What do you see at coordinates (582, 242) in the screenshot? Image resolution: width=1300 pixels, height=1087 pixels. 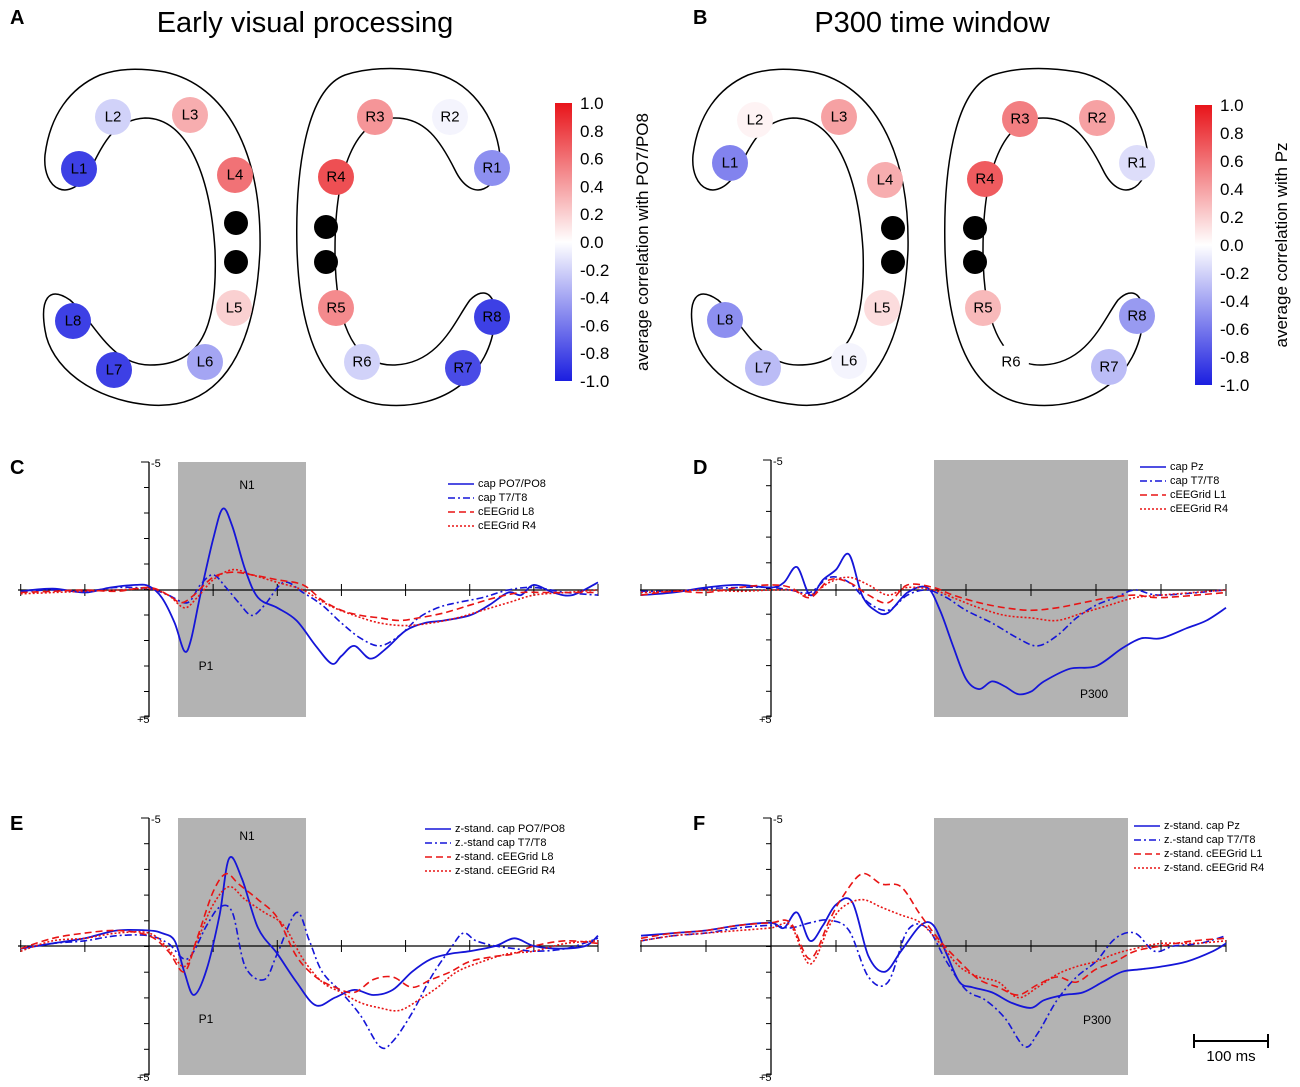 I see `colorbar-a: 1.0 0.8 0.6 0.4 0.2 0.0 -0.2 -0.4 -0.6 -0.8 -1.0` at bounding box center [582, 242].